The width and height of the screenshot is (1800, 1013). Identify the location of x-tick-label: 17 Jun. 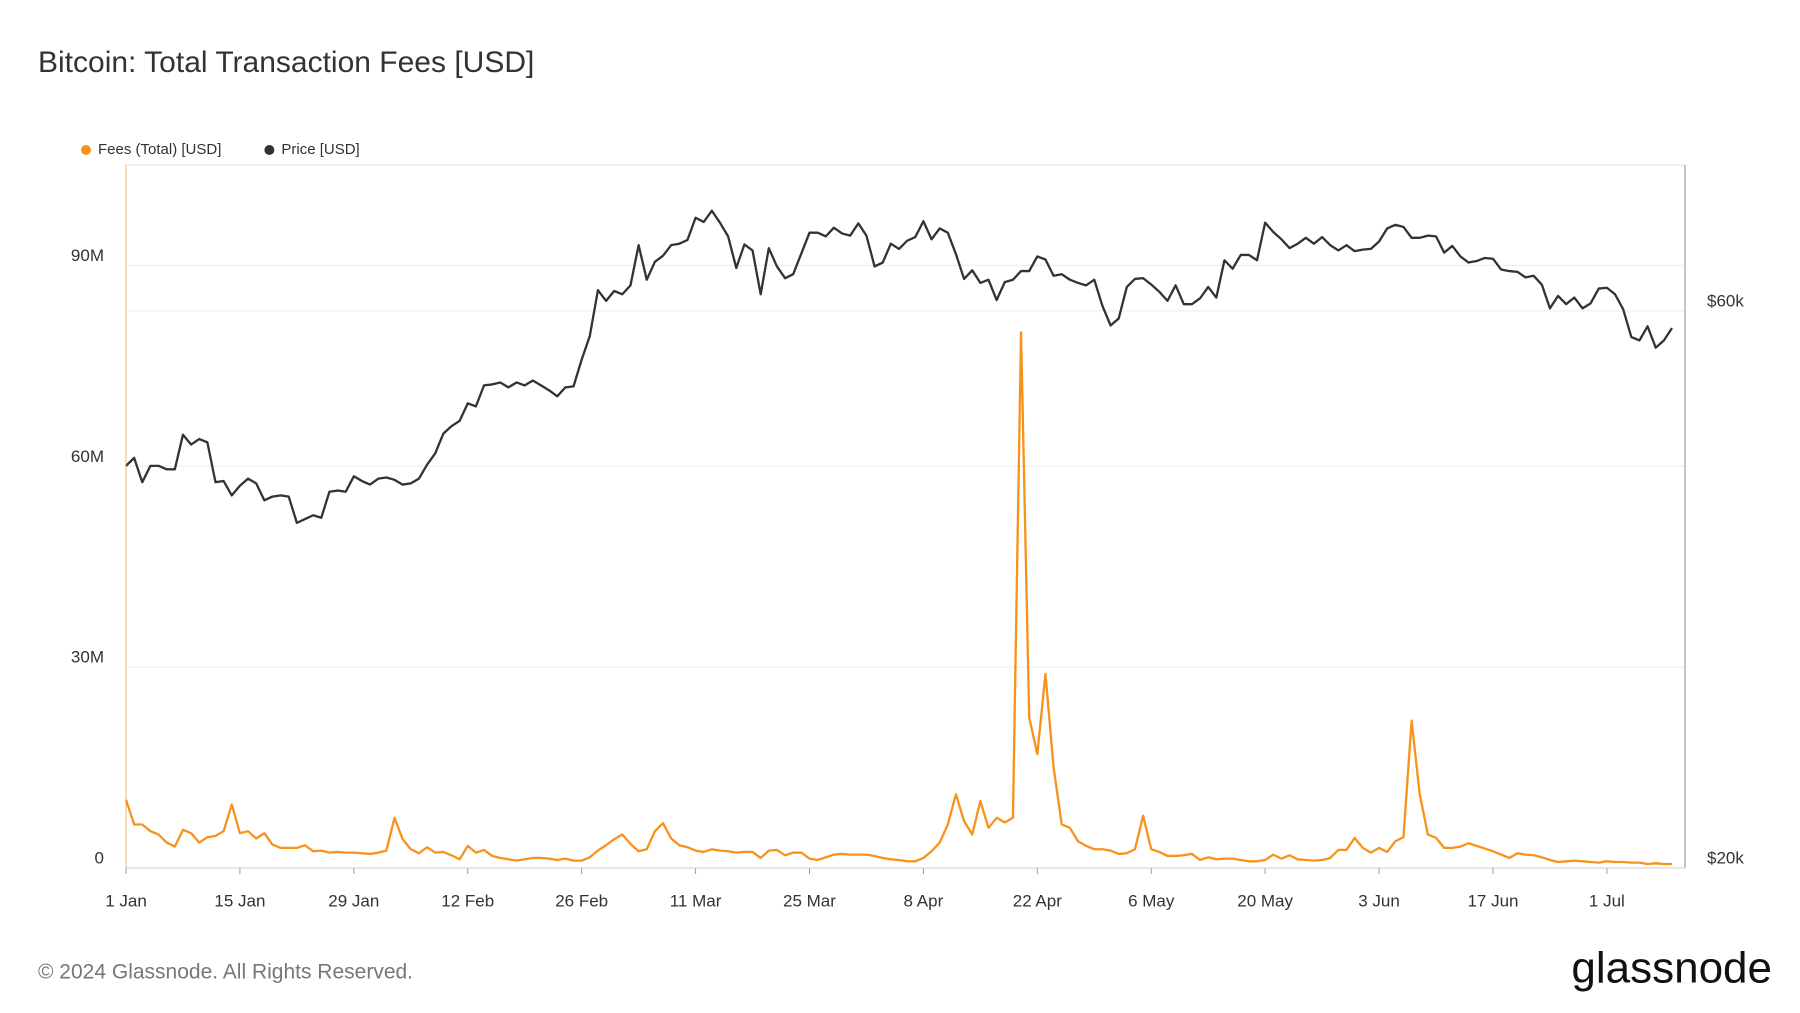
(1492, 900).